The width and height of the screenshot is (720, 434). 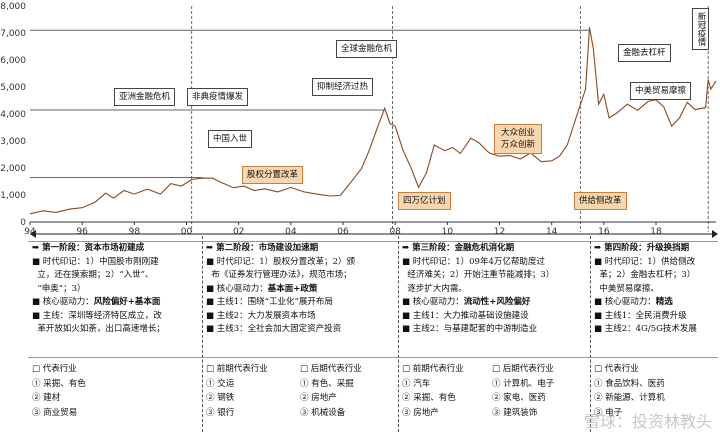 What do you see at coordinates (230, 139) in the screenshot?
I see `event-wto: 中国入世` at bounding box center [230, 139].